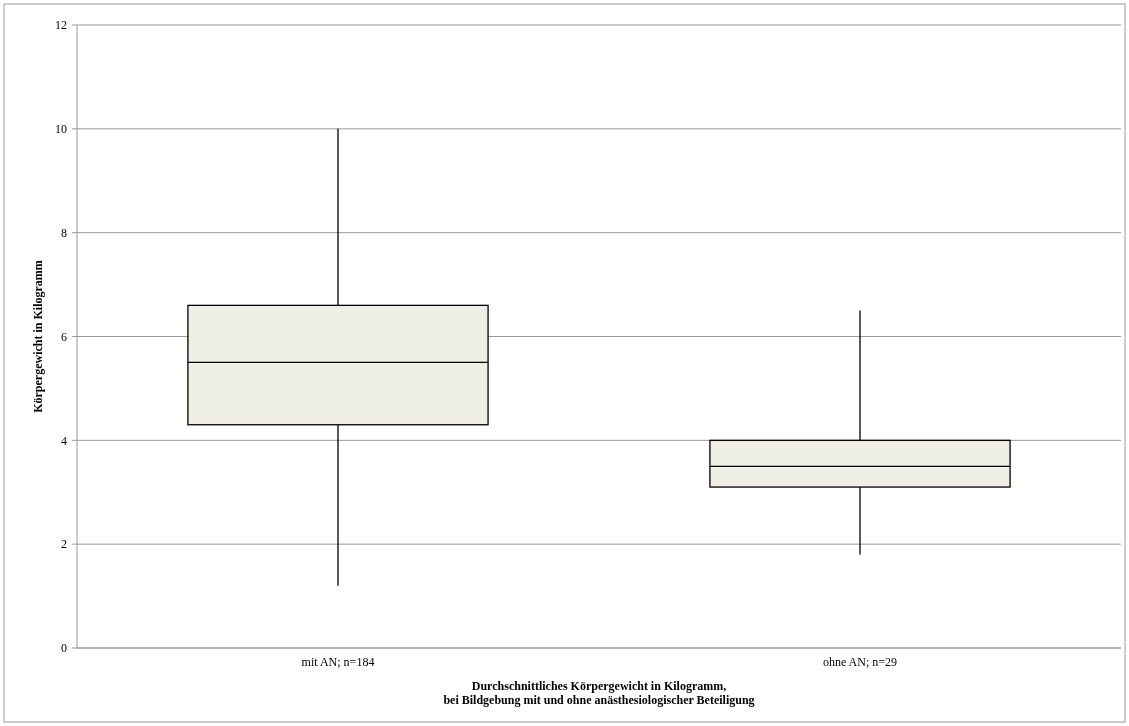  What do you see at coordinates (64, 544) in the screenshot?
I see `y-tick-label: 2` at bounding box center [64, 544].